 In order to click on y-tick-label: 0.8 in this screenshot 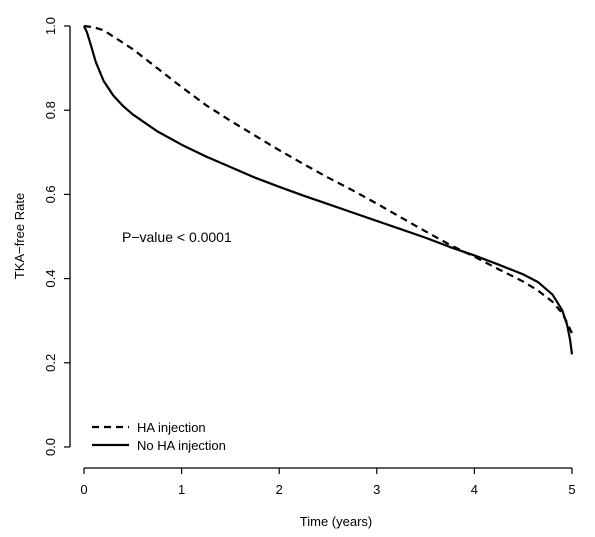, I will do `click(50, 110)`.